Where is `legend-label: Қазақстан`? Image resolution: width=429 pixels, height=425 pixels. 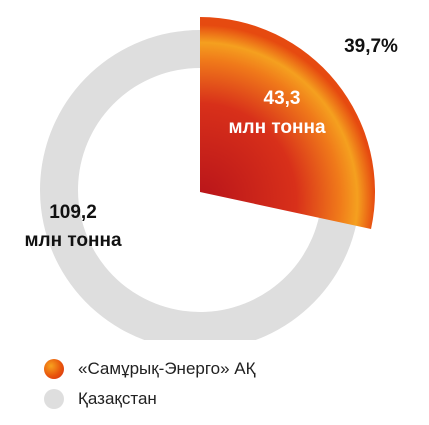
legend-label: Қазақстан is located at coordinates (117, 398).